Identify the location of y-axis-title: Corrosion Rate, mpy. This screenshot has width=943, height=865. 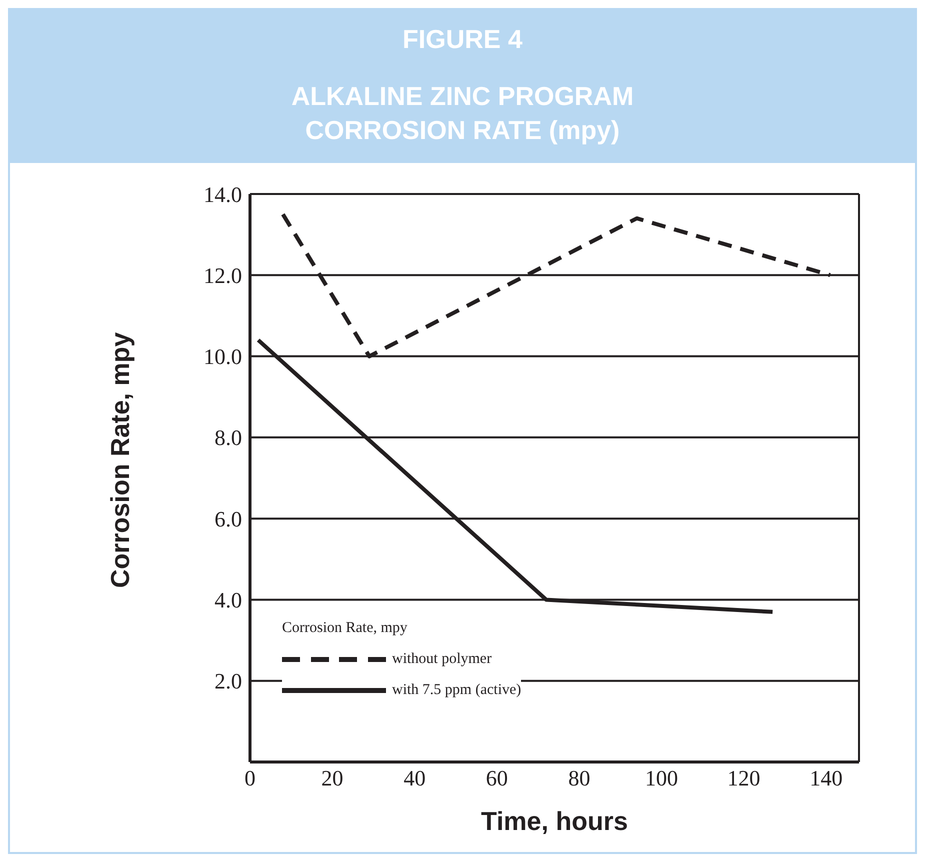
(120, 460).